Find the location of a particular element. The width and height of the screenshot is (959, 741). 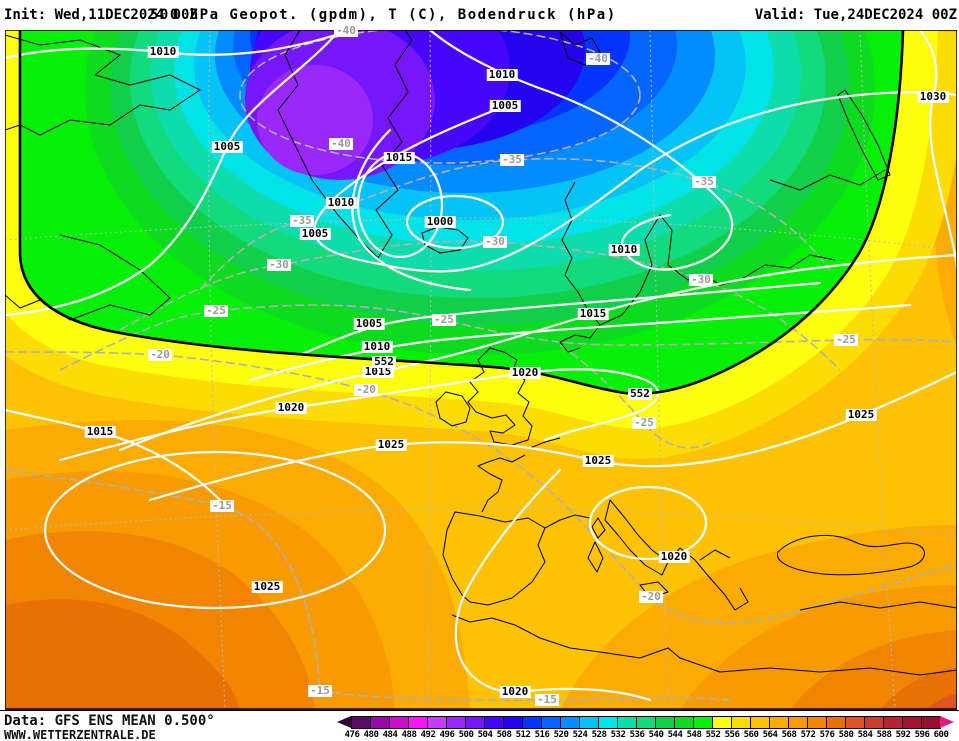

colorbar-tick-label: 520 is located at coordinates (561, 735).